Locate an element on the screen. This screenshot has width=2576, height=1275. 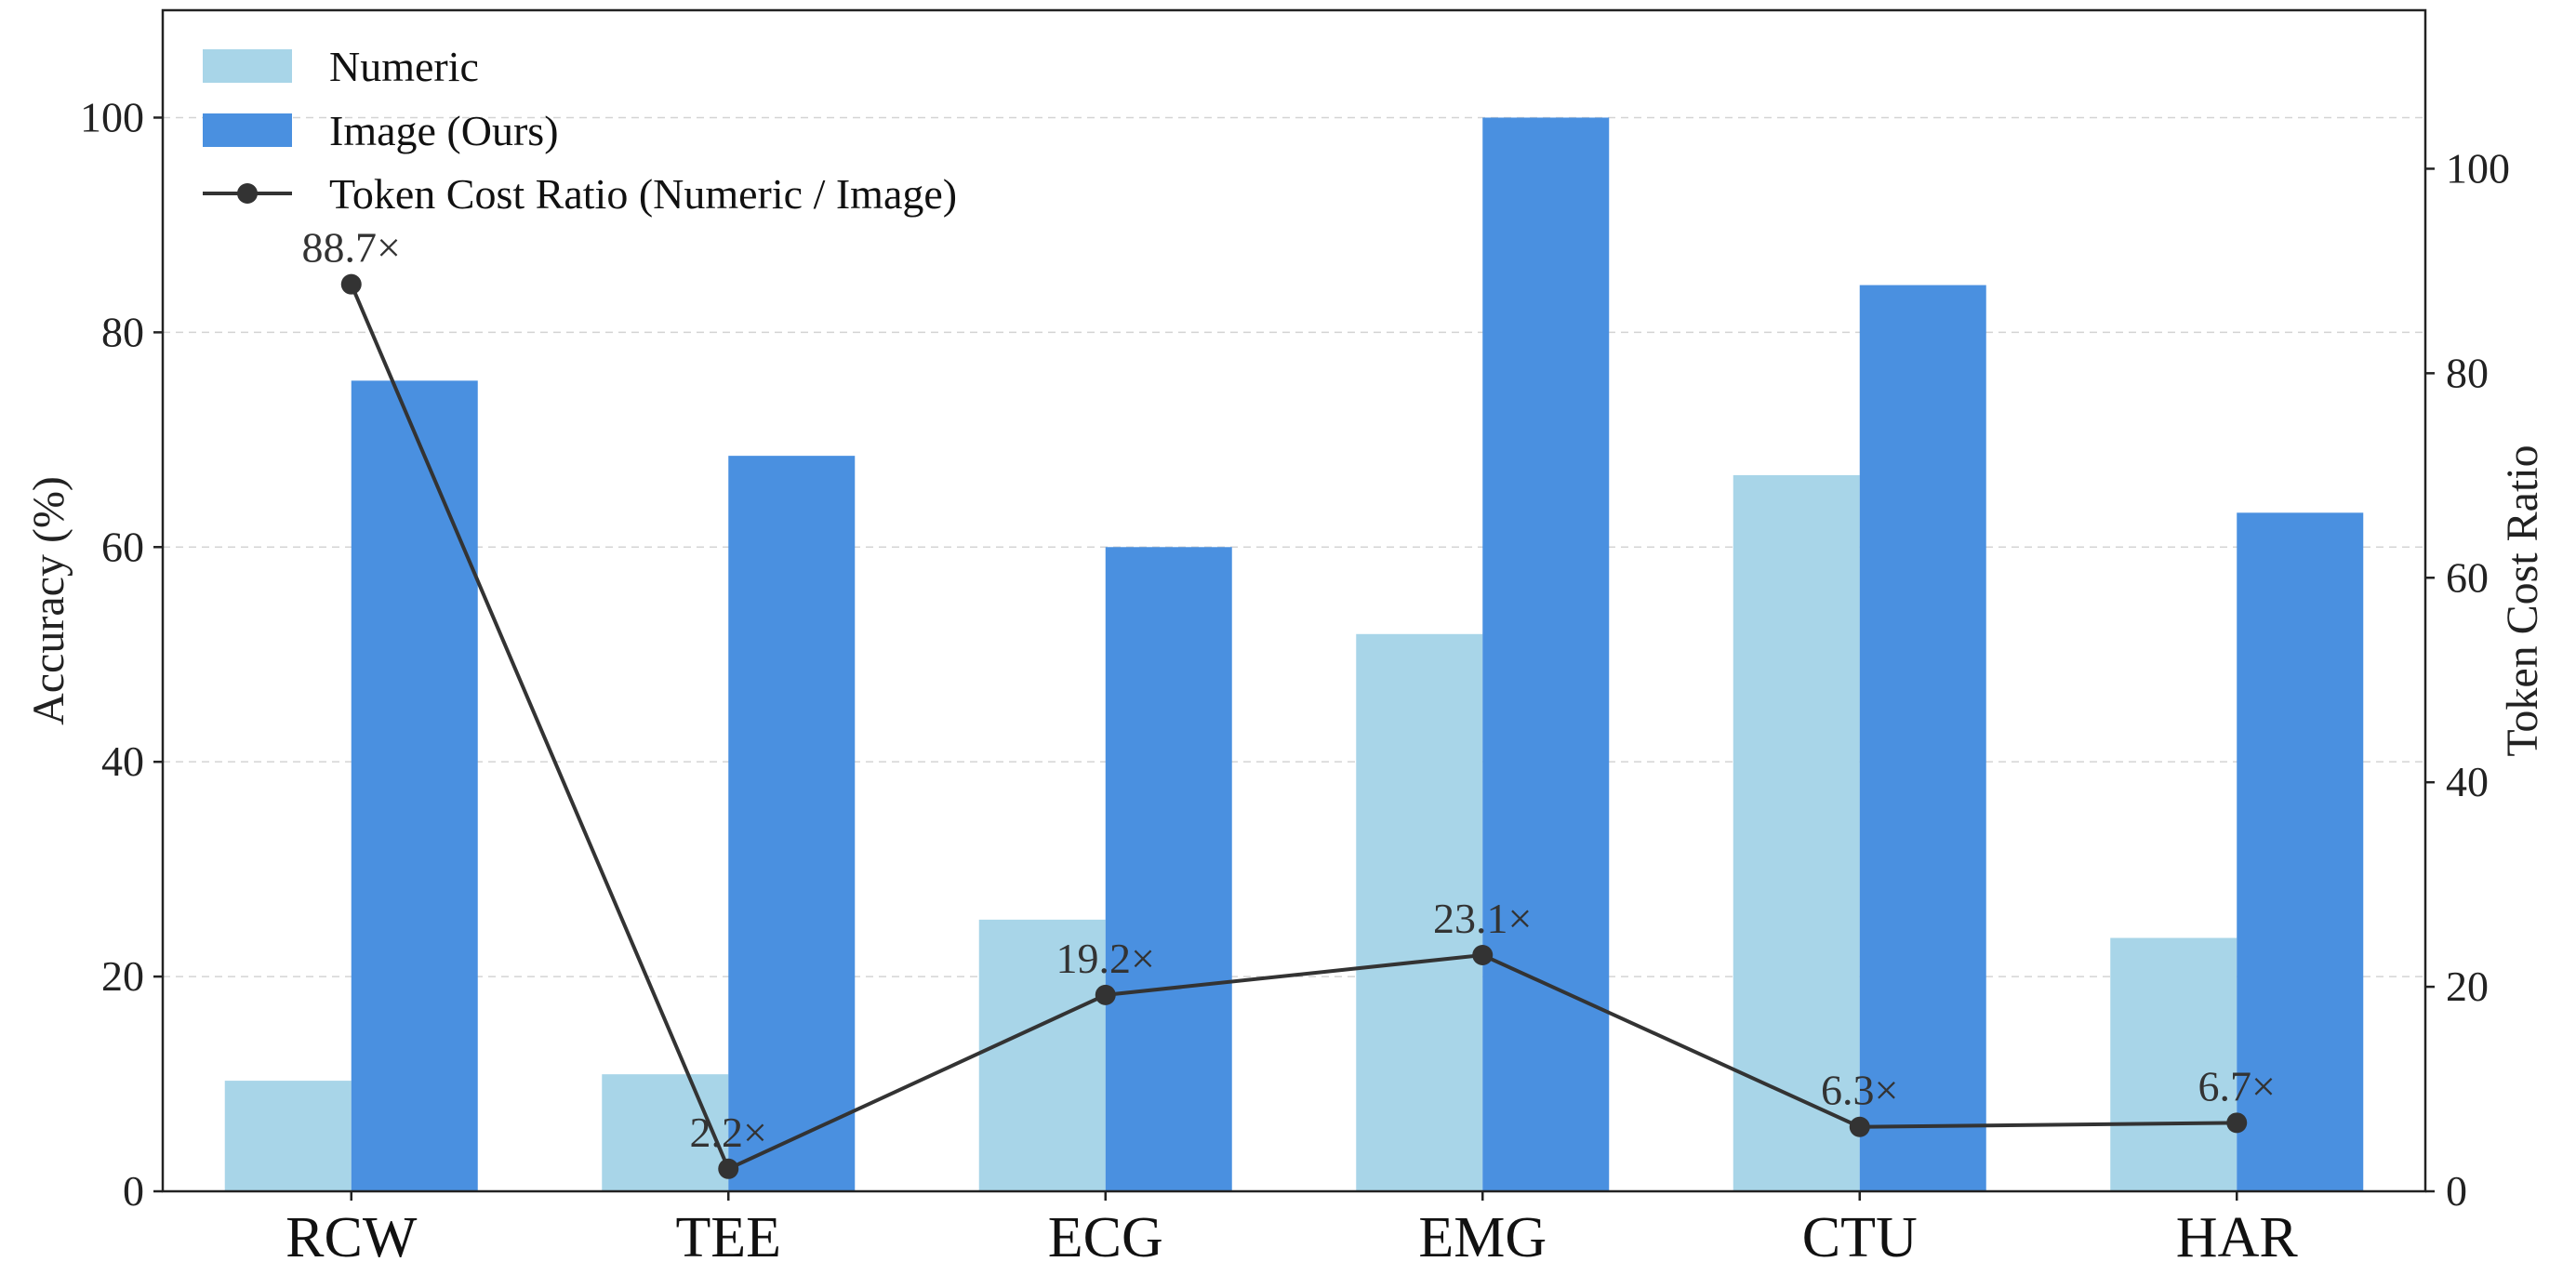
x-axis: RCW TEE ECG EMG CTU HAR is located at coordinates (1291, 1230).